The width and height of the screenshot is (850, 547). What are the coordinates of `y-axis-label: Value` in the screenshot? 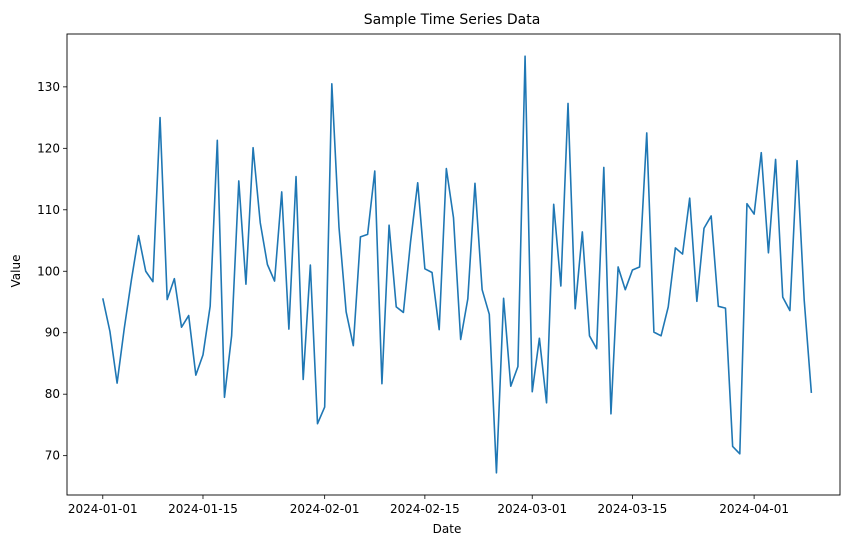 It's located at (16, 271).